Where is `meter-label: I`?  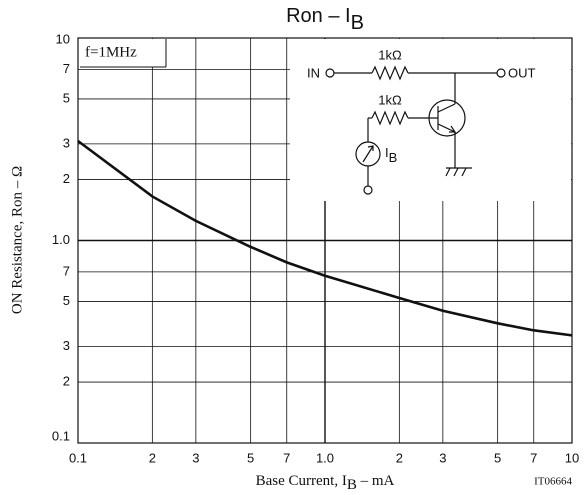
meter-label: I is located at coordinates (387, 152).